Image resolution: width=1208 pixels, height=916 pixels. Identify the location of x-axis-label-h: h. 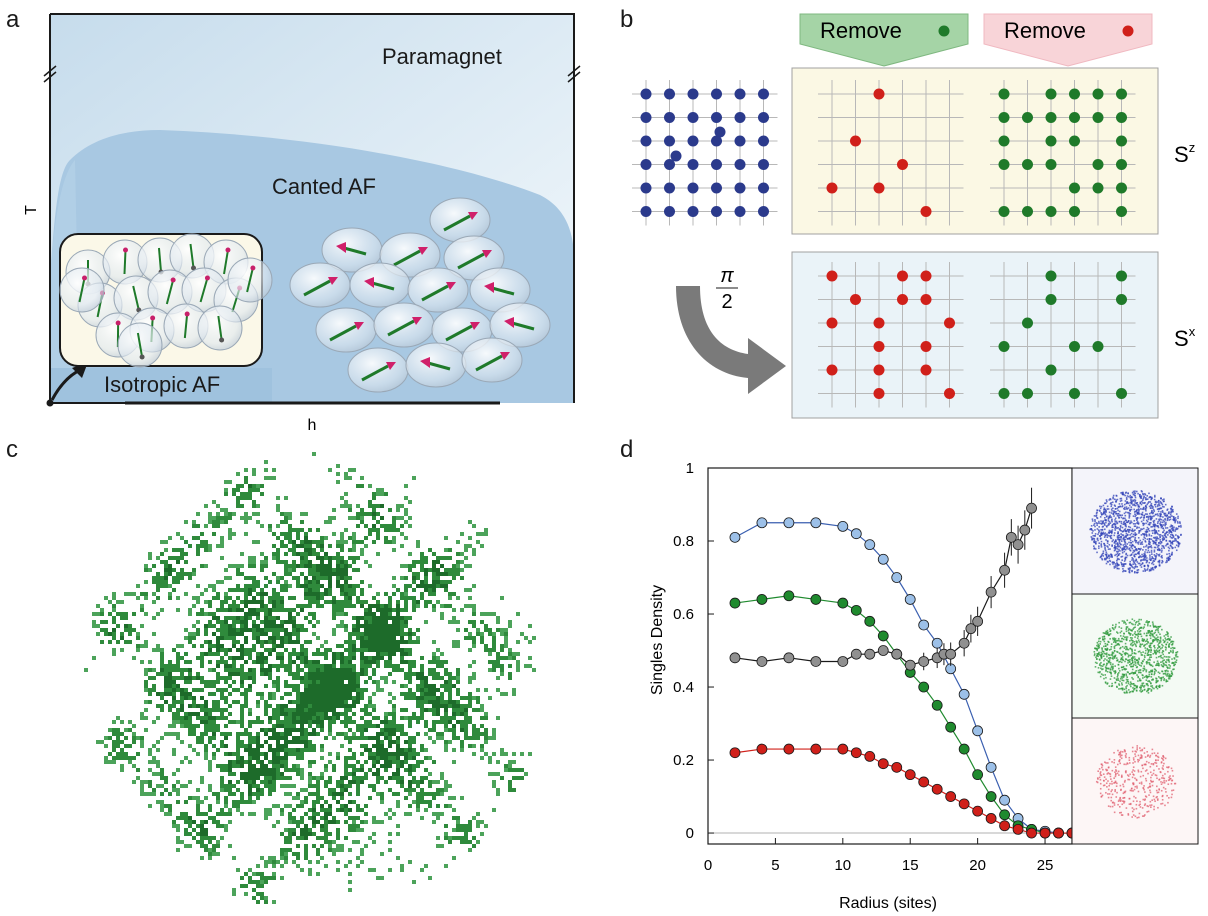
(312, 425).